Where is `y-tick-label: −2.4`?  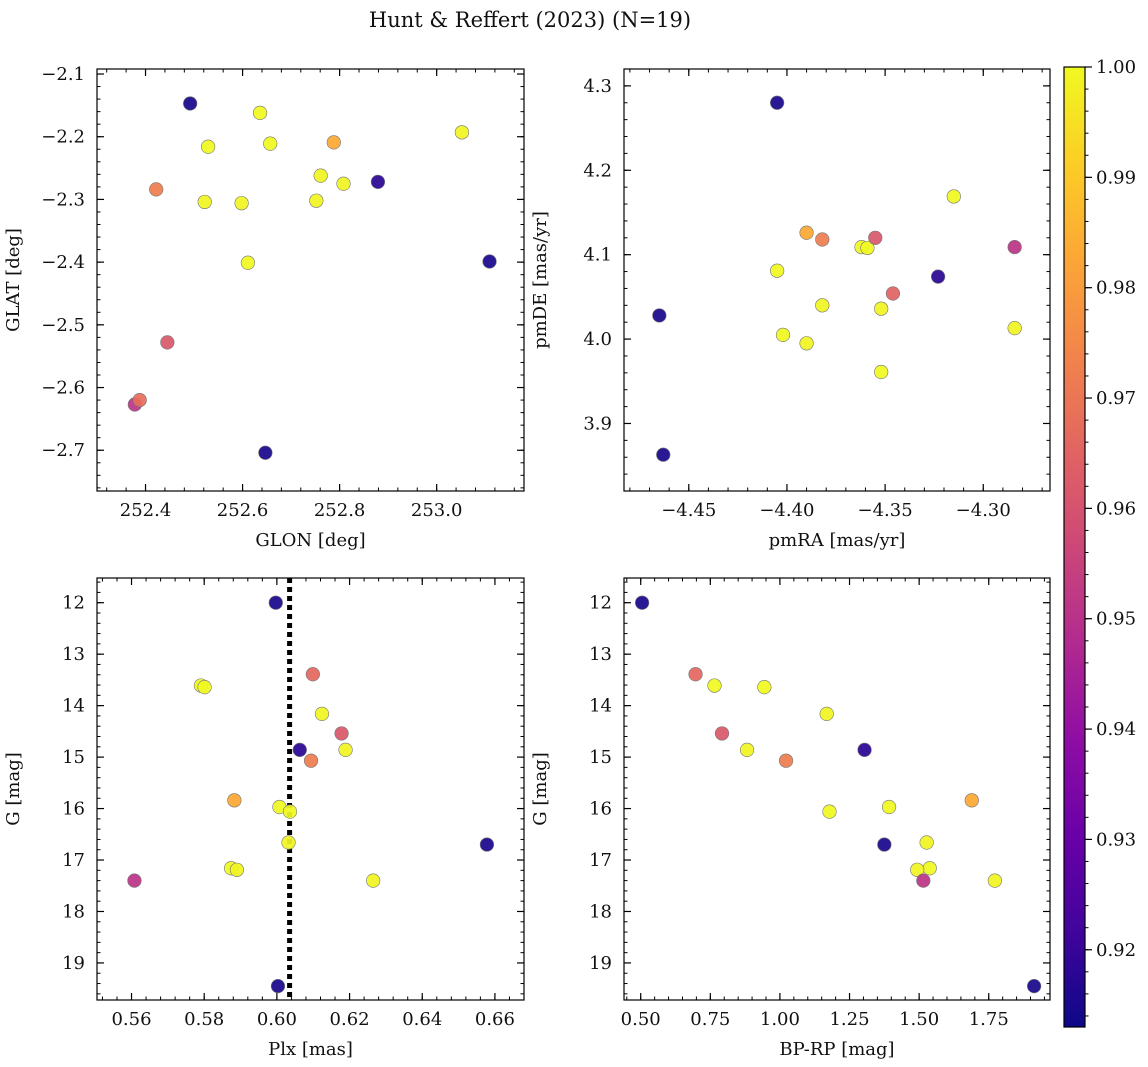
y-tick-label: −2.4 is located at coordinates (63, 262).